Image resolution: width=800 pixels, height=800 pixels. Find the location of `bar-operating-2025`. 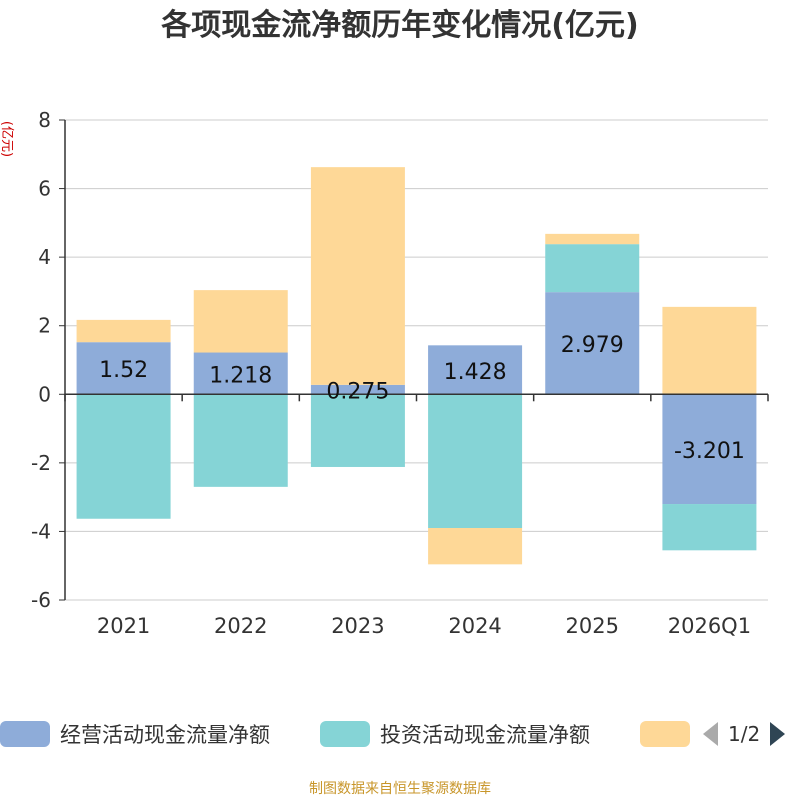

bar-operating-2025 is located at coordinates (592, 343).